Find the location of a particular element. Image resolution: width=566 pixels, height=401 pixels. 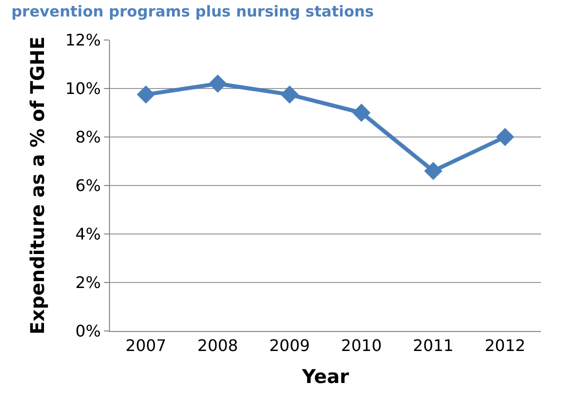

y-tick-label: 0% is located at coordinates (88, 331).